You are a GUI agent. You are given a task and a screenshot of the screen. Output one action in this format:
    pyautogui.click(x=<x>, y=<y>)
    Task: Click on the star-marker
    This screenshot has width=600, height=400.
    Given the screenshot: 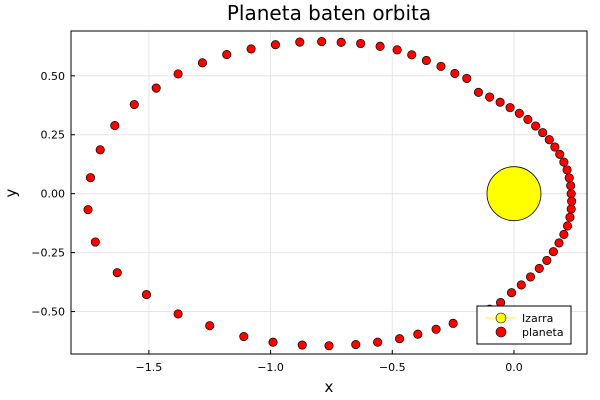 What is the action you would take?
    pyautogui.click(x=514, y=194)
    